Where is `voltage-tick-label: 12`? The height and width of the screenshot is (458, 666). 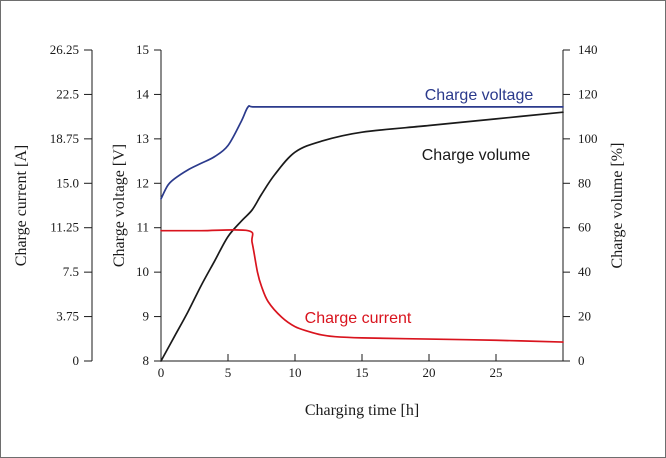 voltage-tick-label: 12 is located at coordinates (142, 182).